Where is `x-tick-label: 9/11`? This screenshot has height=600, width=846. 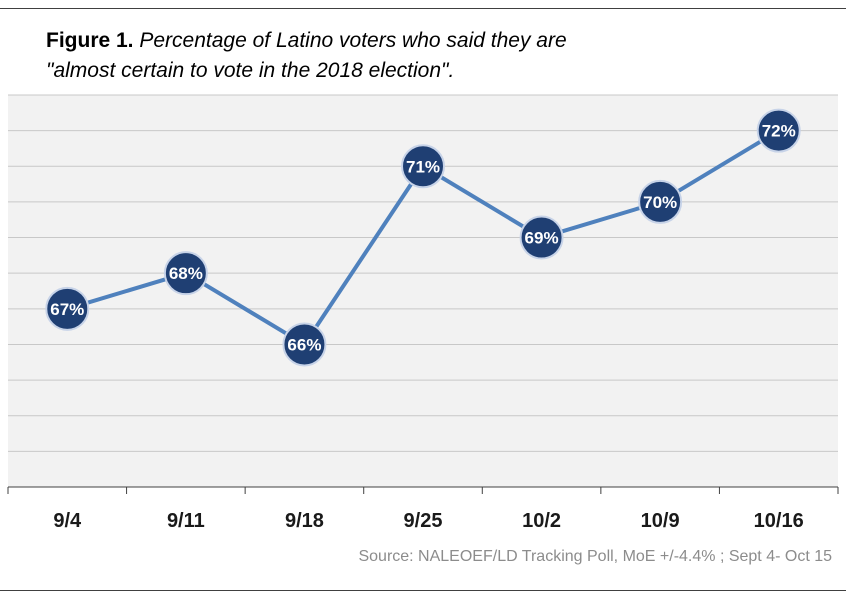
x-tick-label: 9/11 is located at coordinates (186, 521).